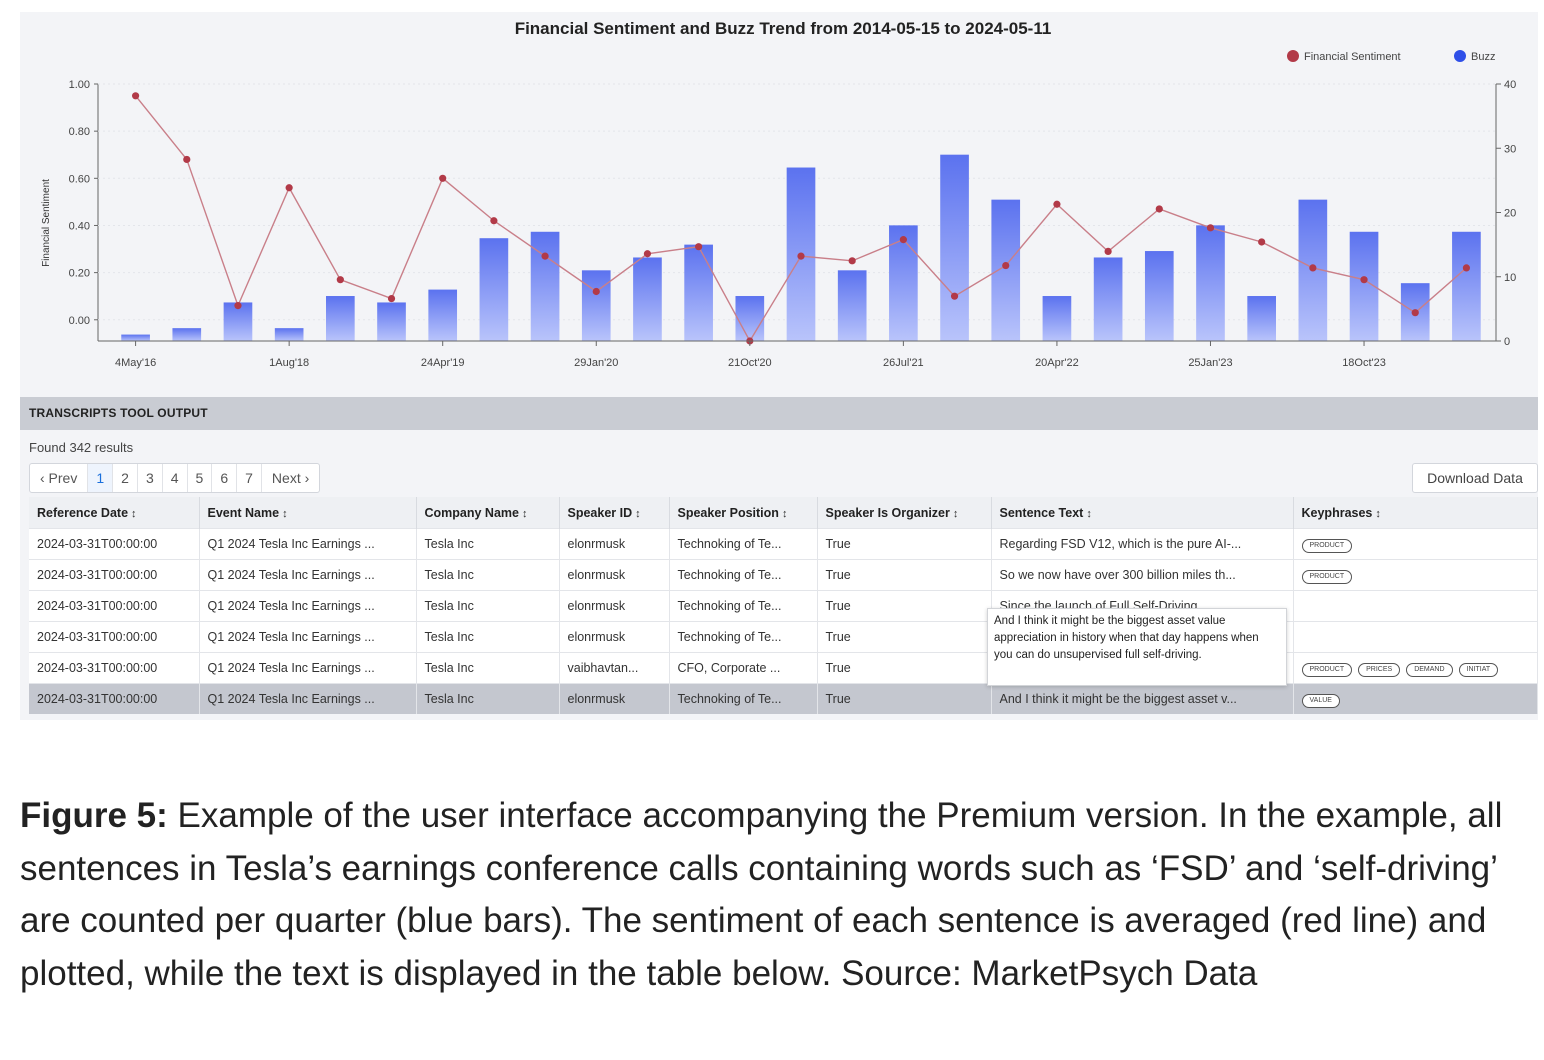 The width and height of the screenshot is (1544, 1060). What do you see at coordinates (1510, 278) in the screenshot?
I see `y-tick-label-right: 10` at bounding box center [1510, 278].